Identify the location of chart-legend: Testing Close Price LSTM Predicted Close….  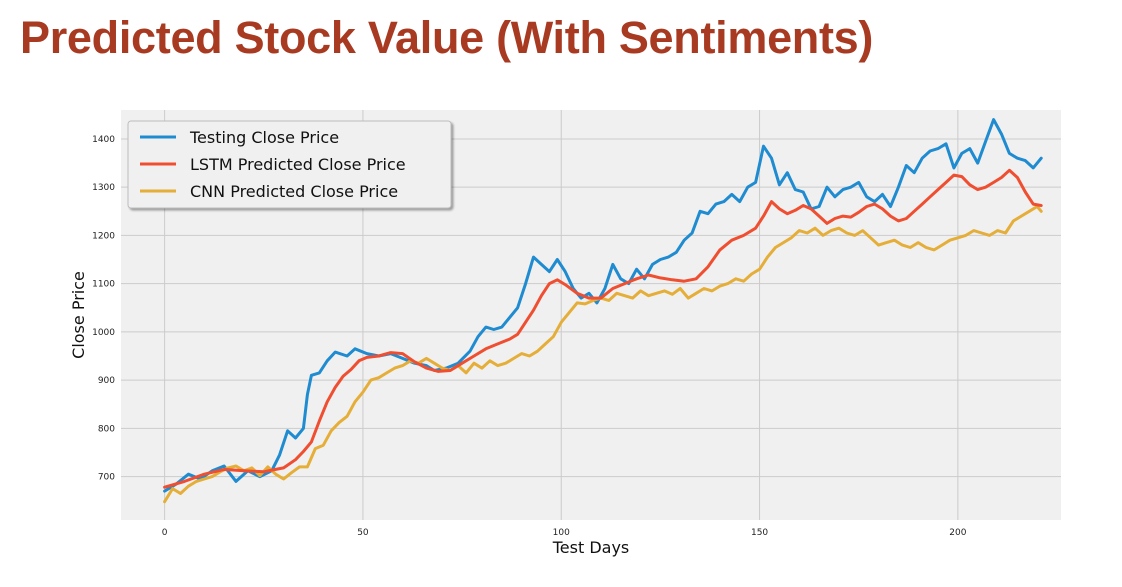
(289, 164).